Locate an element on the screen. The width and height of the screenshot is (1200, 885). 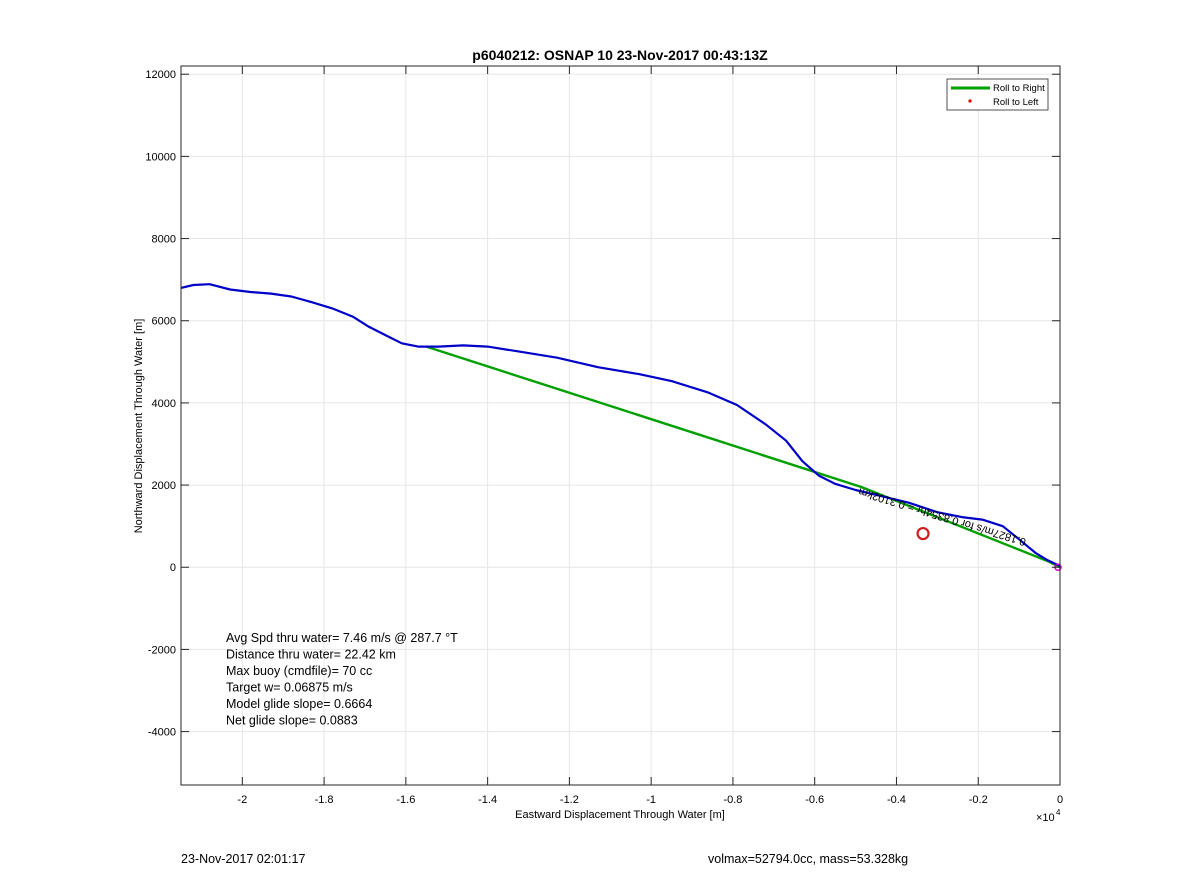
y-tick-label: 6000 is located at coordinates (164, 322).